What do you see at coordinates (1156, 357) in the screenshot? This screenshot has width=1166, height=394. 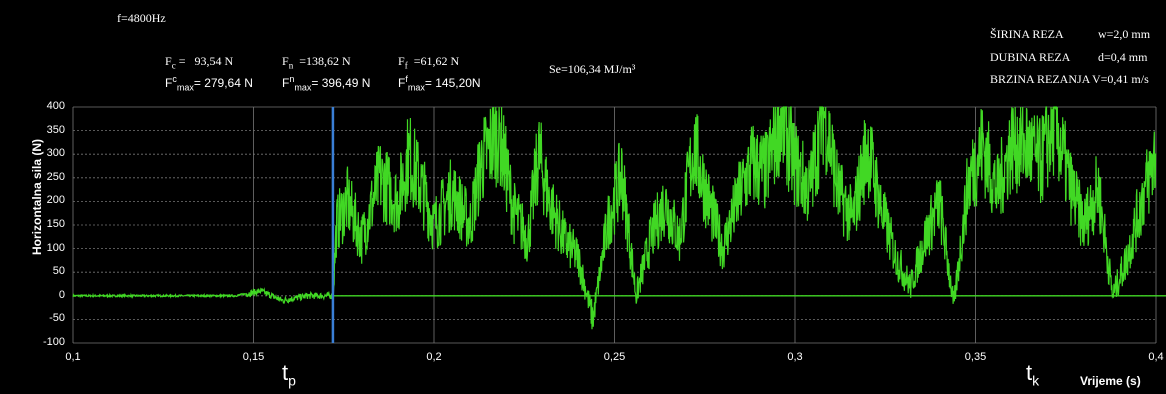 I see `x-tick-label: 0,4` at bounding box center [1156, 357].